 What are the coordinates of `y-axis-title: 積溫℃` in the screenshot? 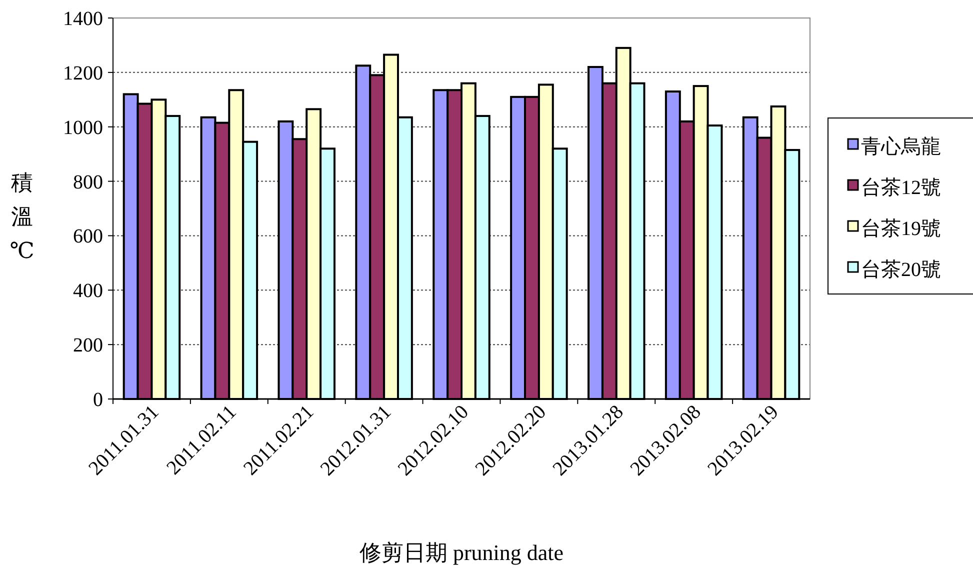 It's located at (22, 216).